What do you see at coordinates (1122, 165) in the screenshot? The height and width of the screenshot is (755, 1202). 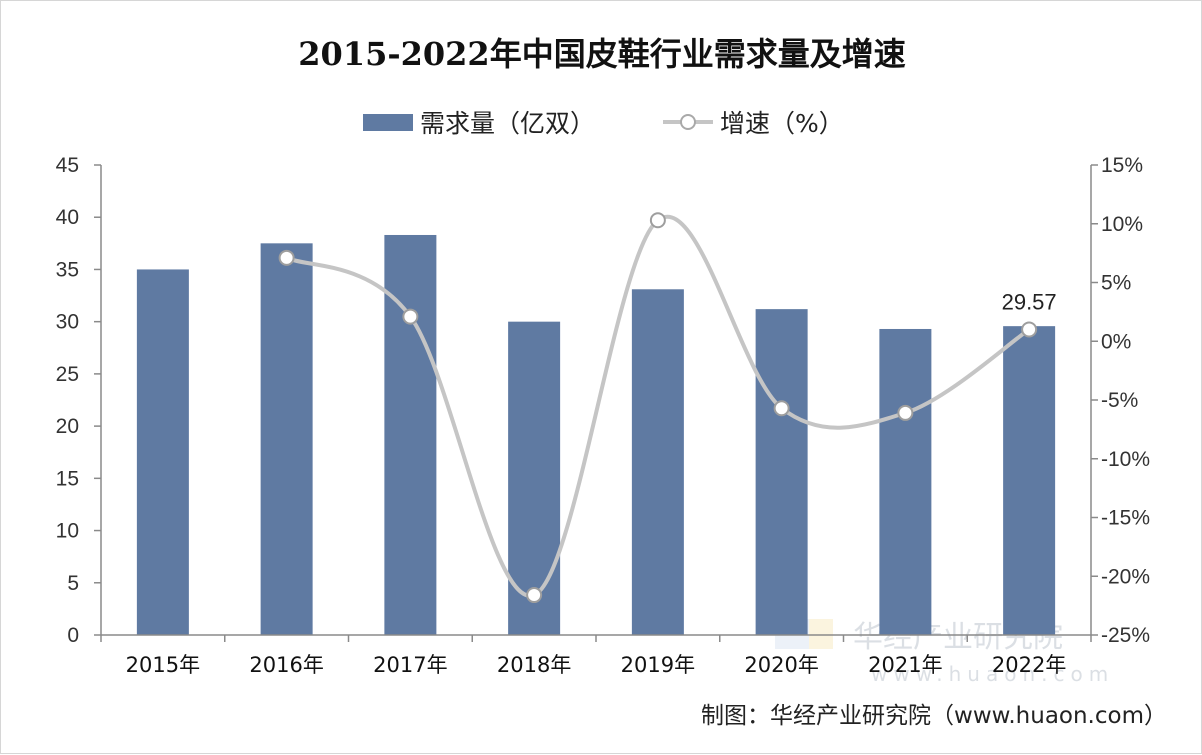 I see `right-tick-label: 15%` at bounding box center [1122, 165].